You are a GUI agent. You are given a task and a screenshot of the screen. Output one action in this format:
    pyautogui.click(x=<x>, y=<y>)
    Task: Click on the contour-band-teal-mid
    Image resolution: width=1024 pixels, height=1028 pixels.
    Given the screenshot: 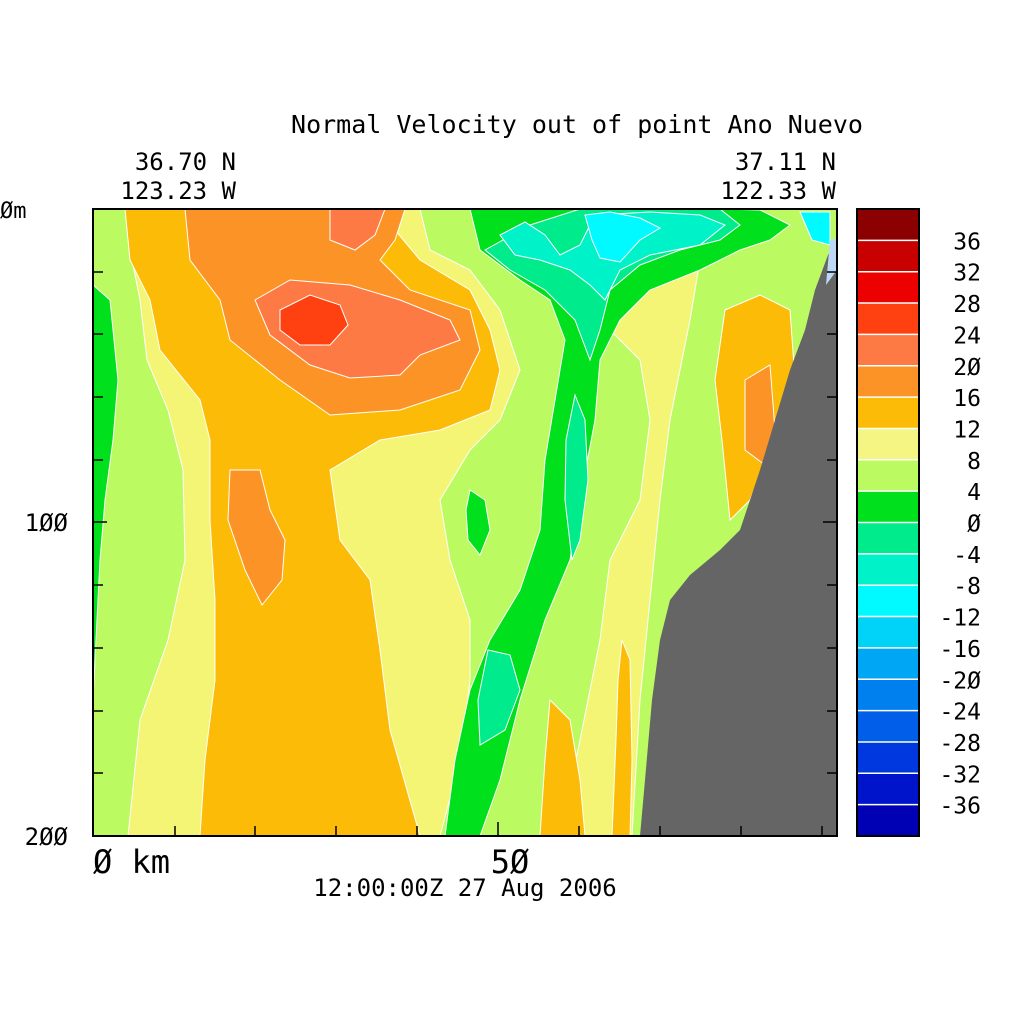 What is the action you would take?
    pyautogui.click(x=576, y=477)
    